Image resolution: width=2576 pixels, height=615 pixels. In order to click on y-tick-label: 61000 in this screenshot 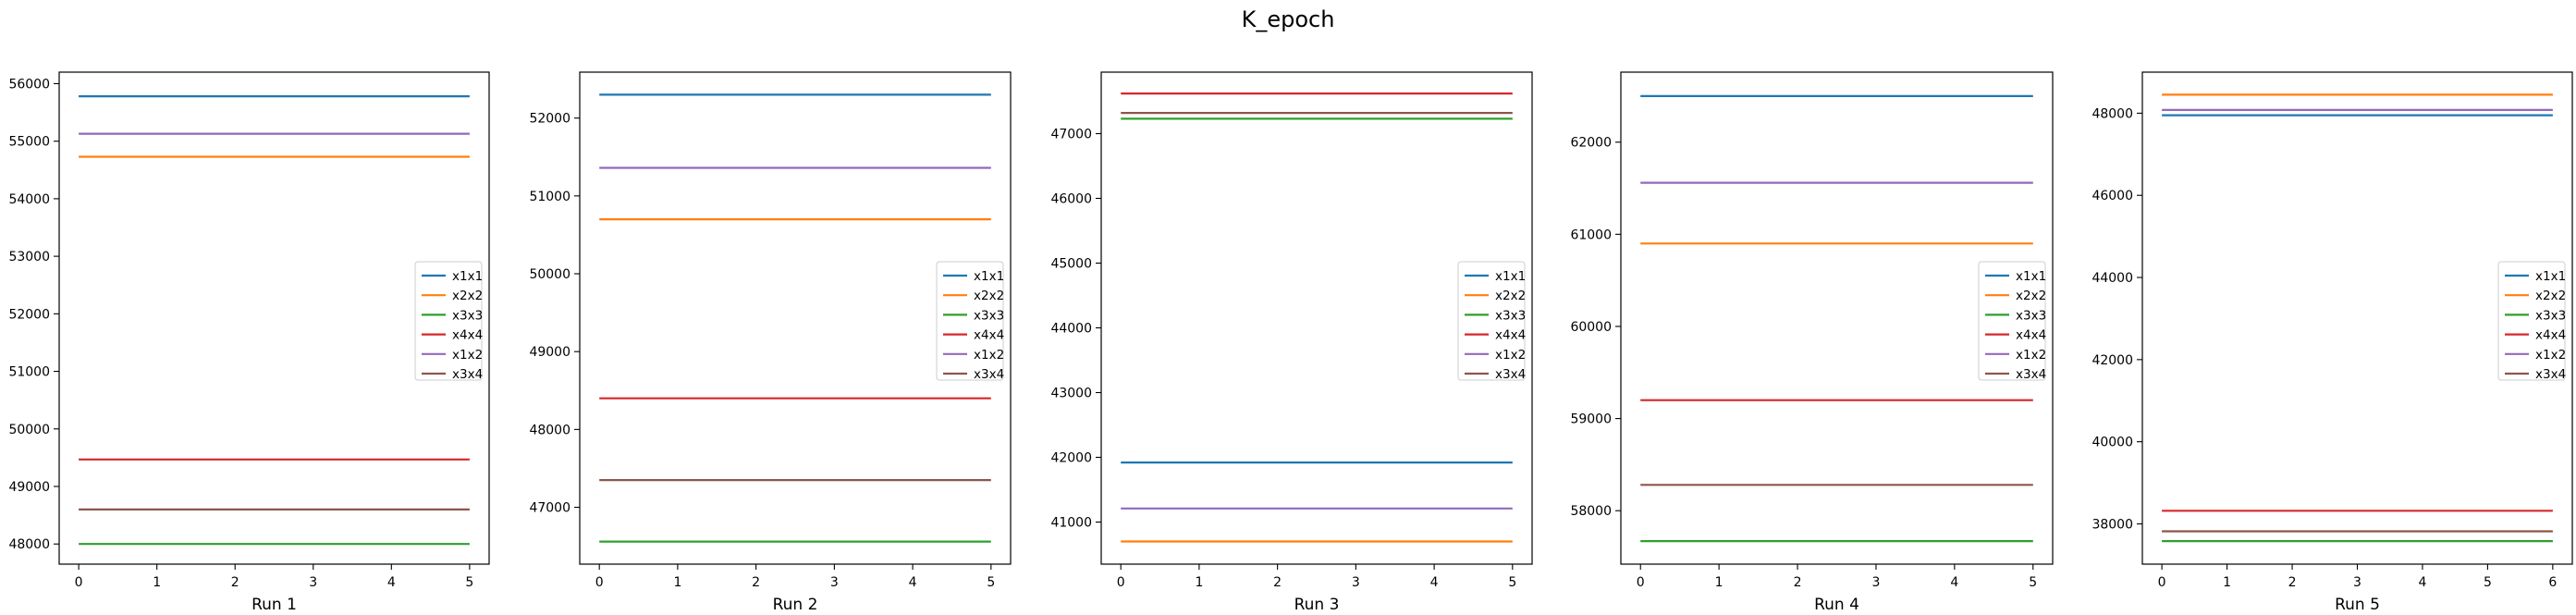, I will do `click(1591, 235)`.